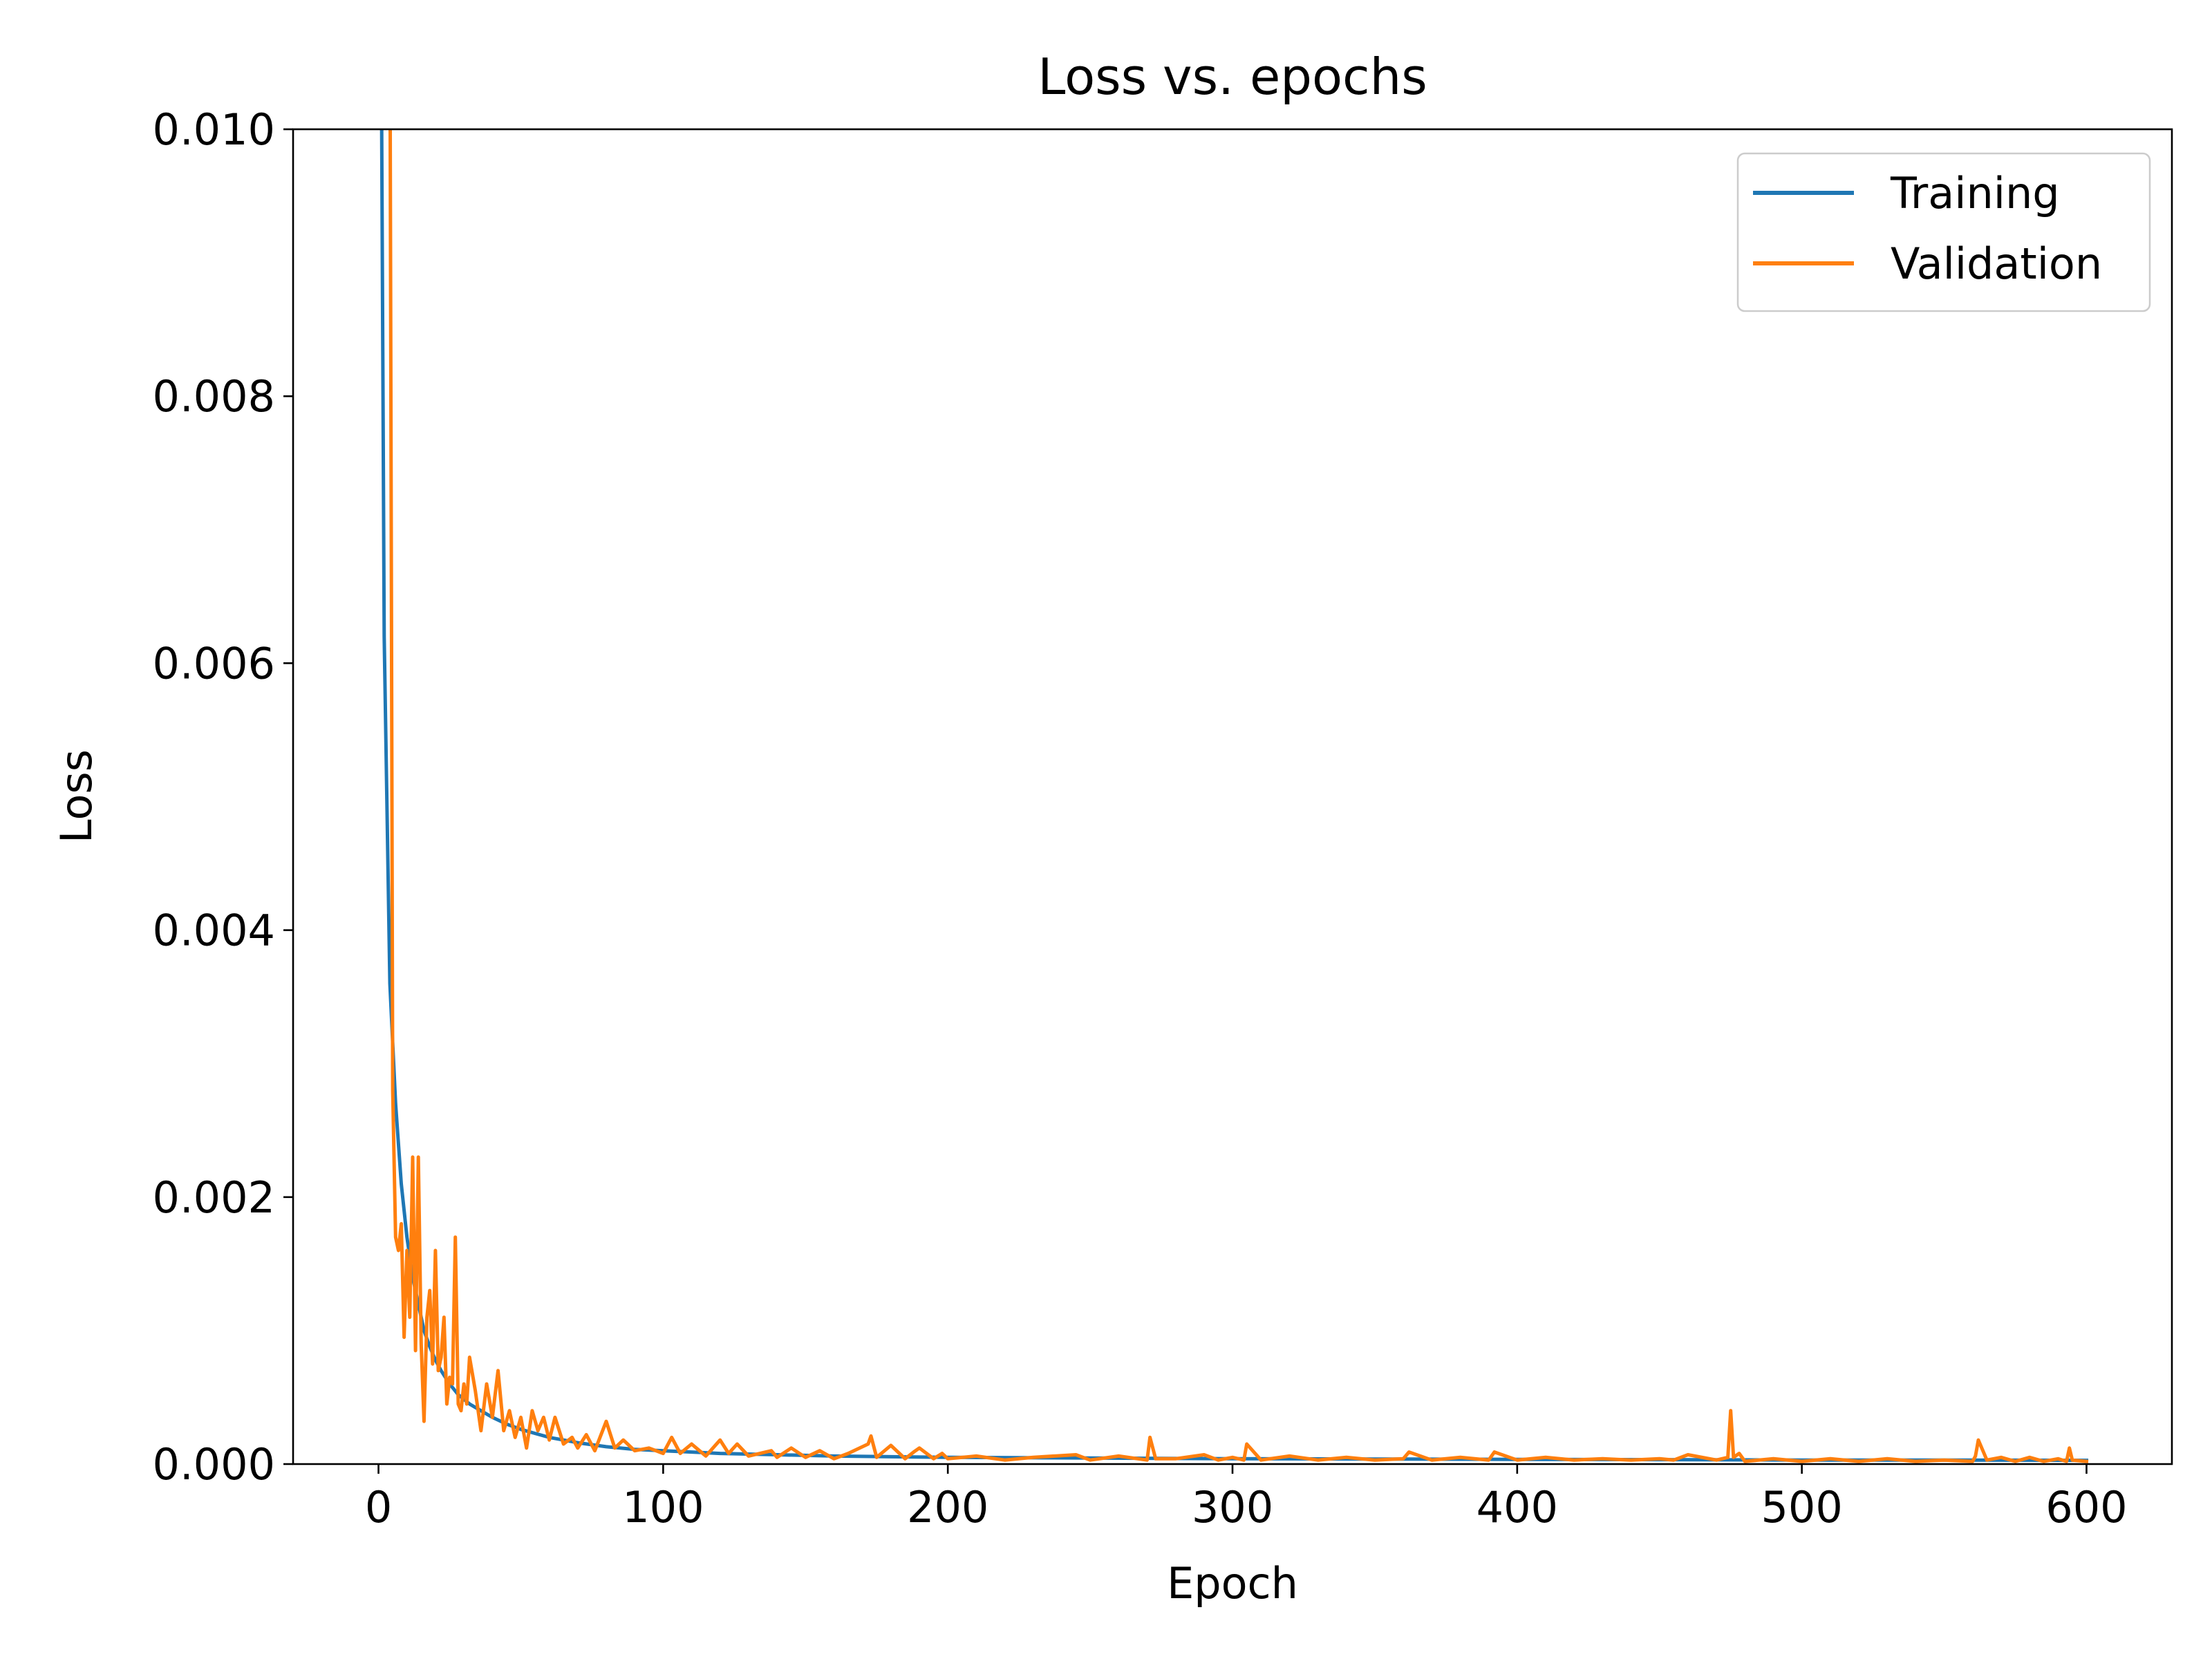 The width and height of the screenshot is (2212, 1659). Describe the element at coordinates (1943, 232) in the screenshot. I see `legend: Training Validation` at that location.